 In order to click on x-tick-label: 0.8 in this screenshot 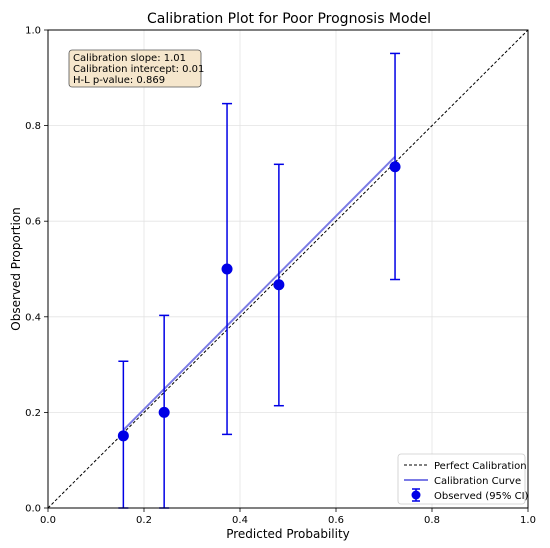, I will do `click(432, 520)`.